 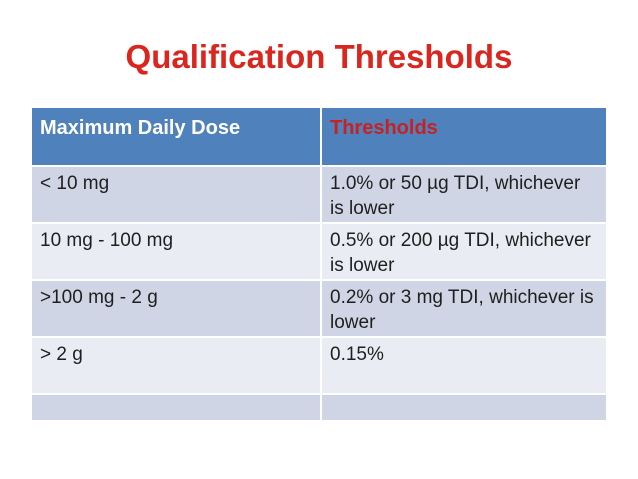 I want to click on threshold-cell: 0.5% or 200 µg TDI, whichever is lower, so click(x=464, y=251).